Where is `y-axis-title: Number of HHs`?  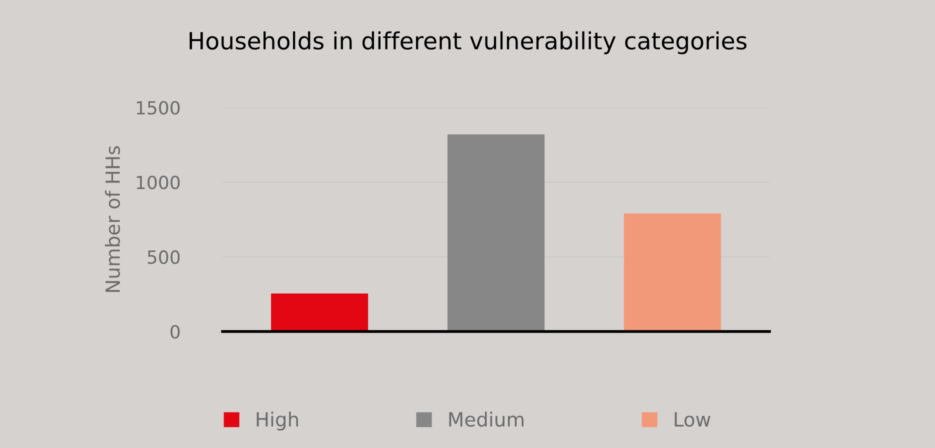 y-axis-title: Number of HHs is located at coordinates (112, 219).